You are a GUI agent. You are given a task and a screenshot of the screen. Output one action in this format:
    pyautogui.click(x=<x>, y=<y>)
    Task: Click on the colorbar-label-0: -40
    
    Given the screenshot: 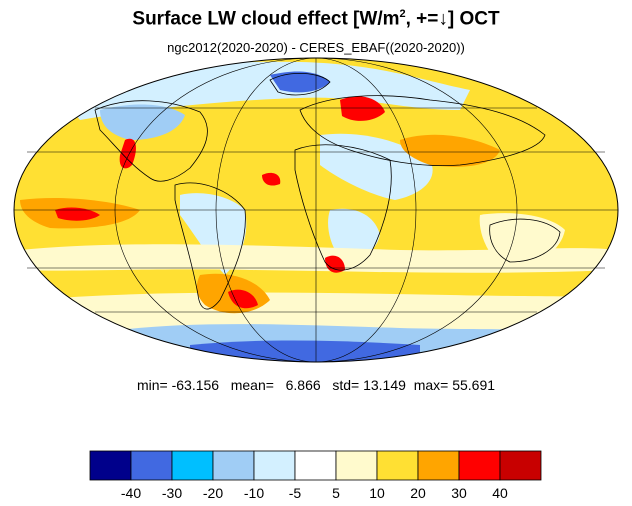 What is the action you would take?
    pyautogui.click(x=131, y=493)
    